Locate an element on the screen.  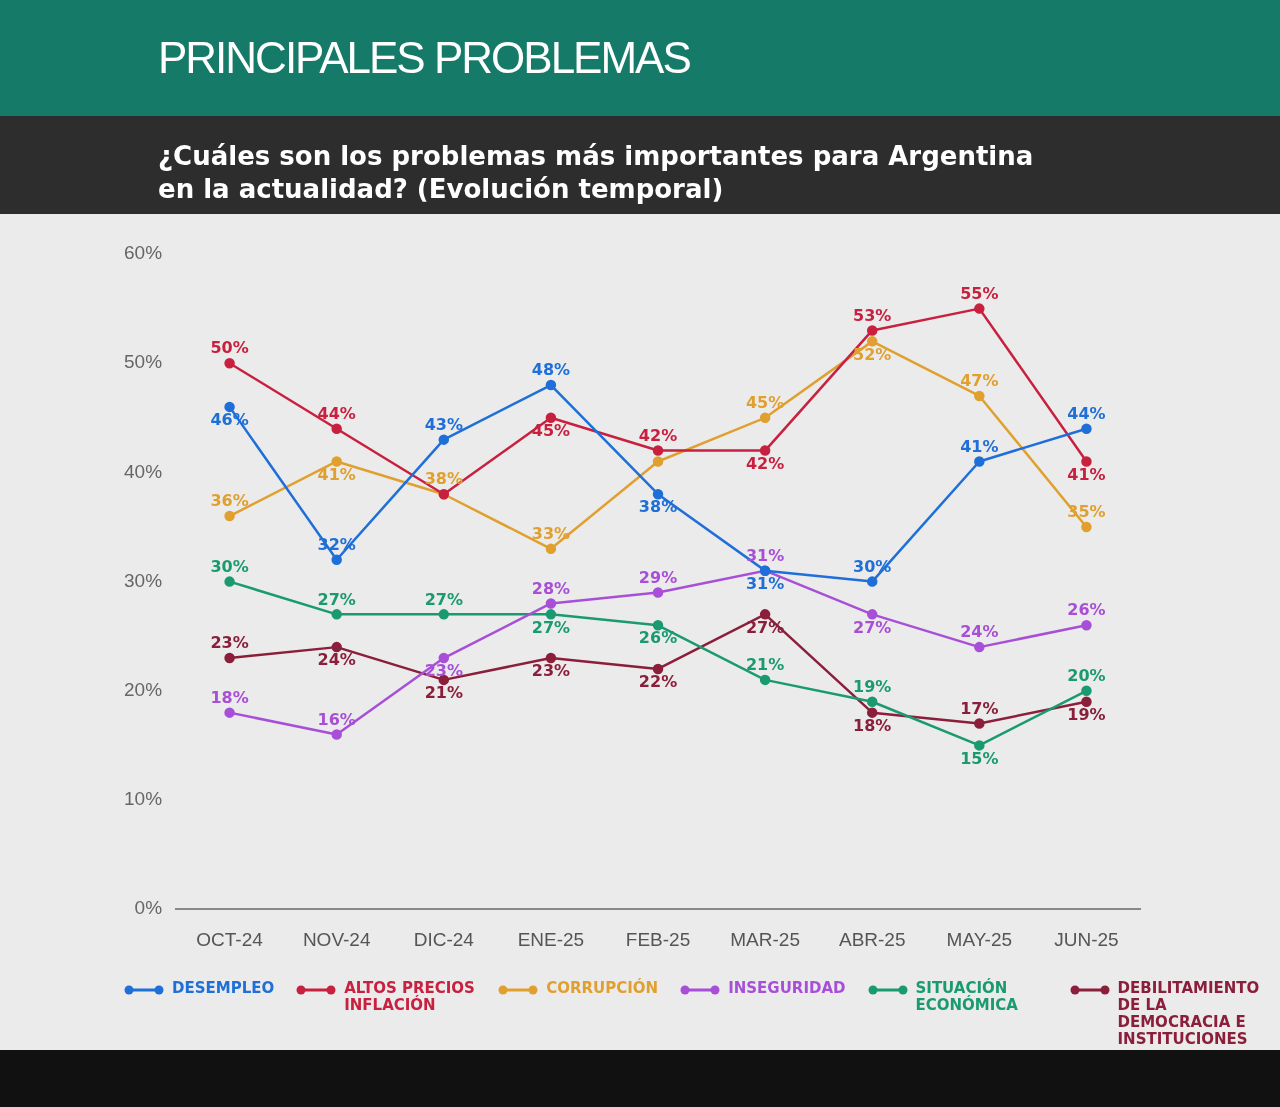
data-label: 16% is located at coordinates (336, 719).